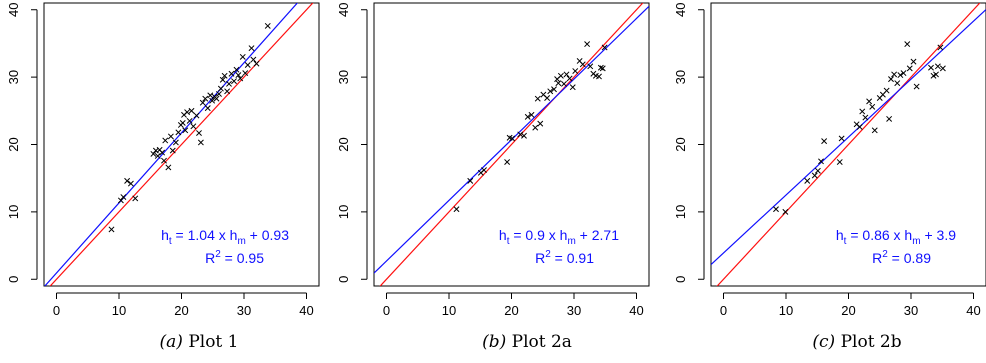 The height and width of the screenshot is (363, 986). Describe the element at coordinates (306, 310) in the screenshot. I see `x-tick-label: 40` at that location.